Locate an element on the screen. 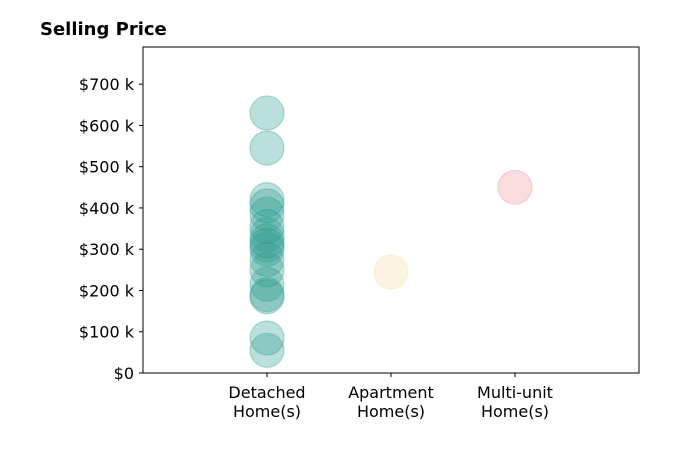  x-tick-label: Detached Home(s) is located at coordinates (266, 402).